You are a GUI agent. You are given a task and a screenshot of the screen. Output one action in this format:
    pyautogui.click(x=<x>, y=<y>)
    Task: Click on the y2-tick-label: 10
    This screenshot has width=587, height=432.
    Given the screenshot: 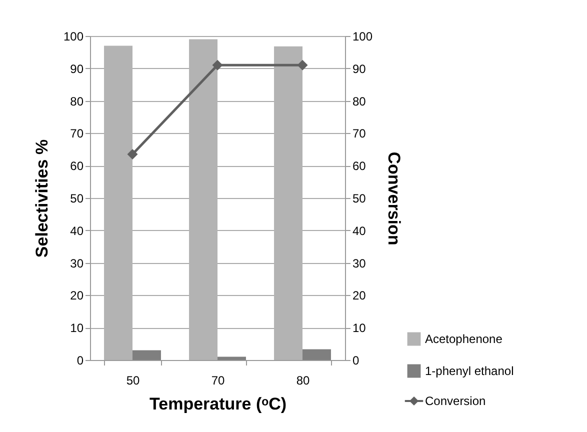 What is the action you would take?
    pyautogui.click(x=359, y=328)
    